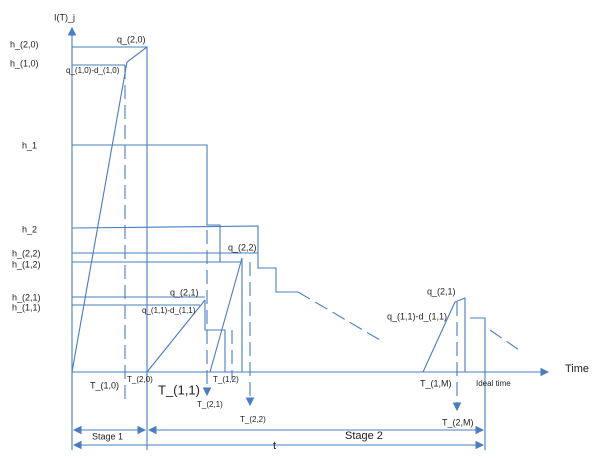 The height and width of the screenshot is (462, 599). What do you see at coordinates (26, 253) in the screenshot?
I see `level: h_(2,2)` at bounding box center [26, 253].